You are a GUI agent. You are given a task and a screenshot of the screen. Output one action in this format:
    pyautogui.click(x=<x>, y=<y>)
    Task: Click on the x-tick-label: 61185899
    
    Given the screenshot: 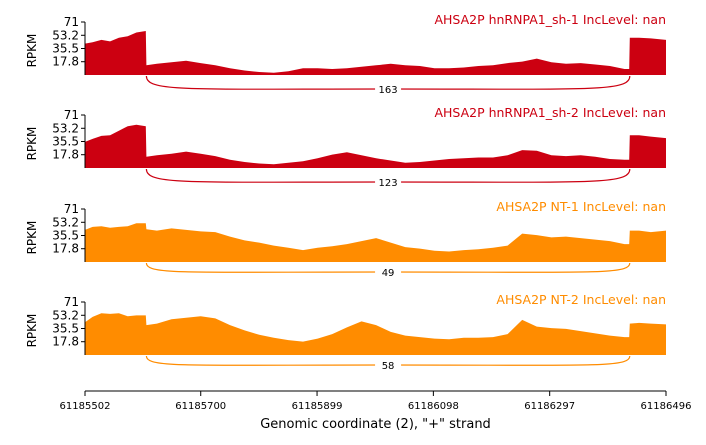 What is the action you would take?
    pyautogui.click(x=317, y=406)
    